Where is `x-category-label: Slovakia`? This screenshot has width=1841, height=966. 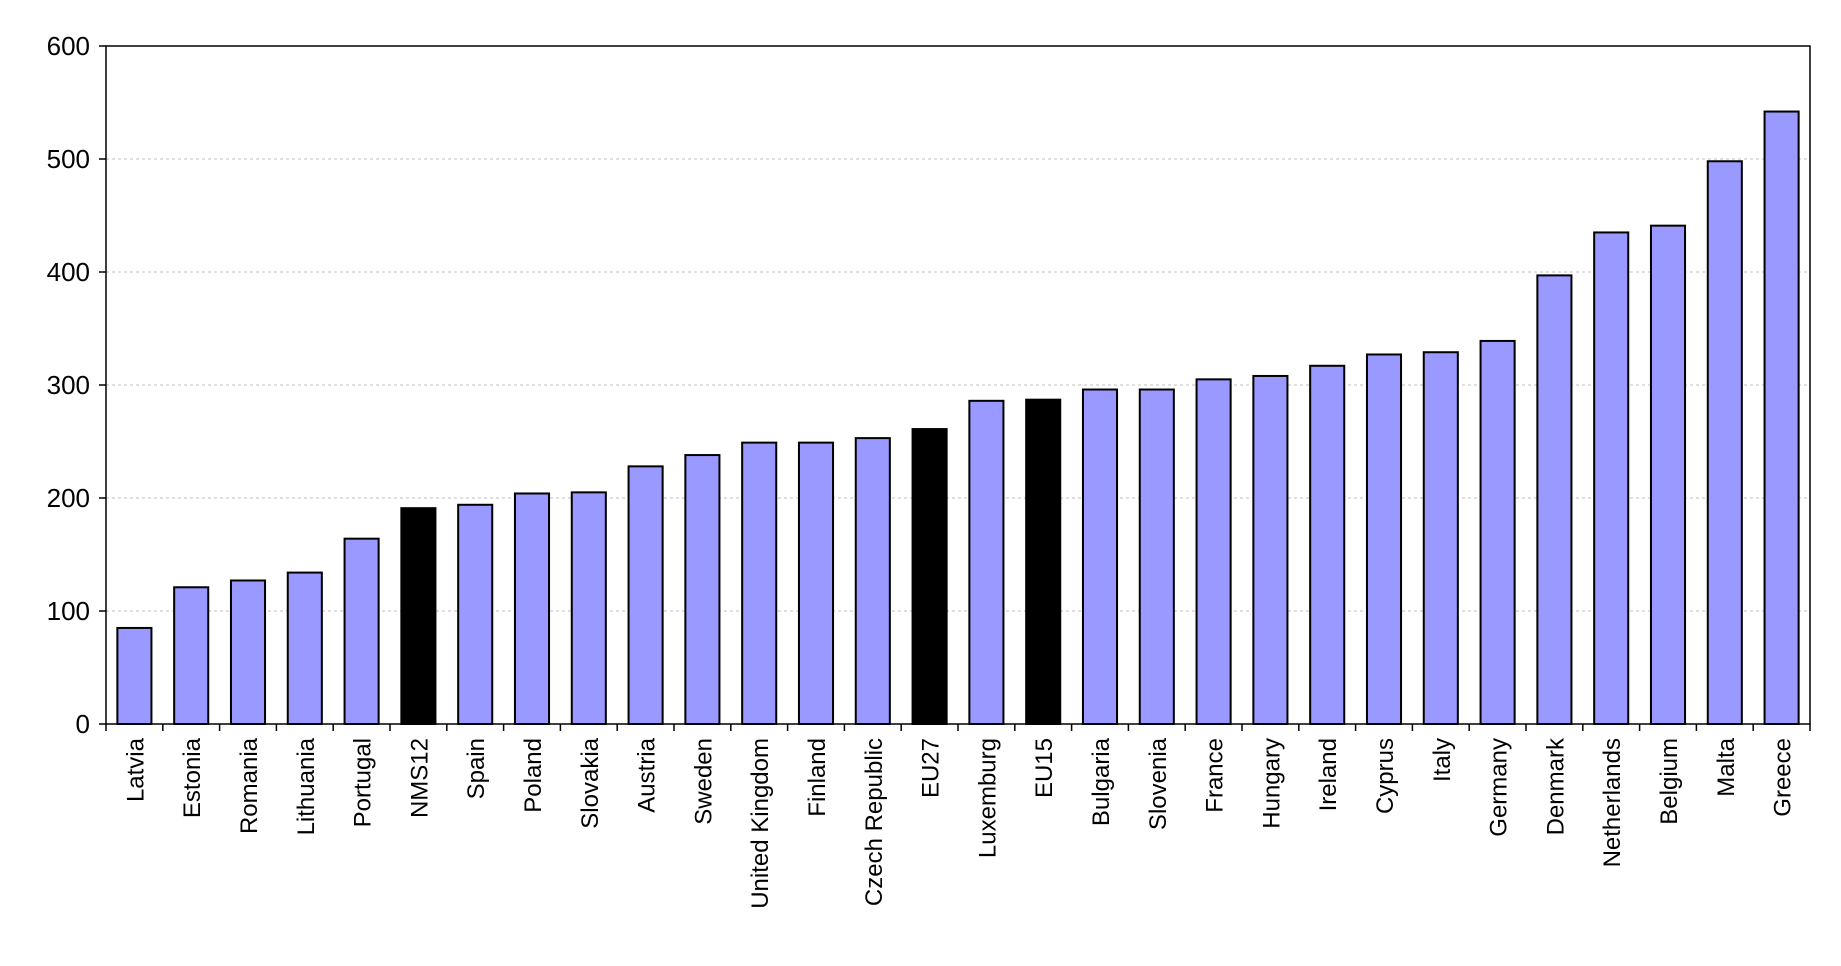
x-category-label: Slovakia is located at coordinates (590, 782).